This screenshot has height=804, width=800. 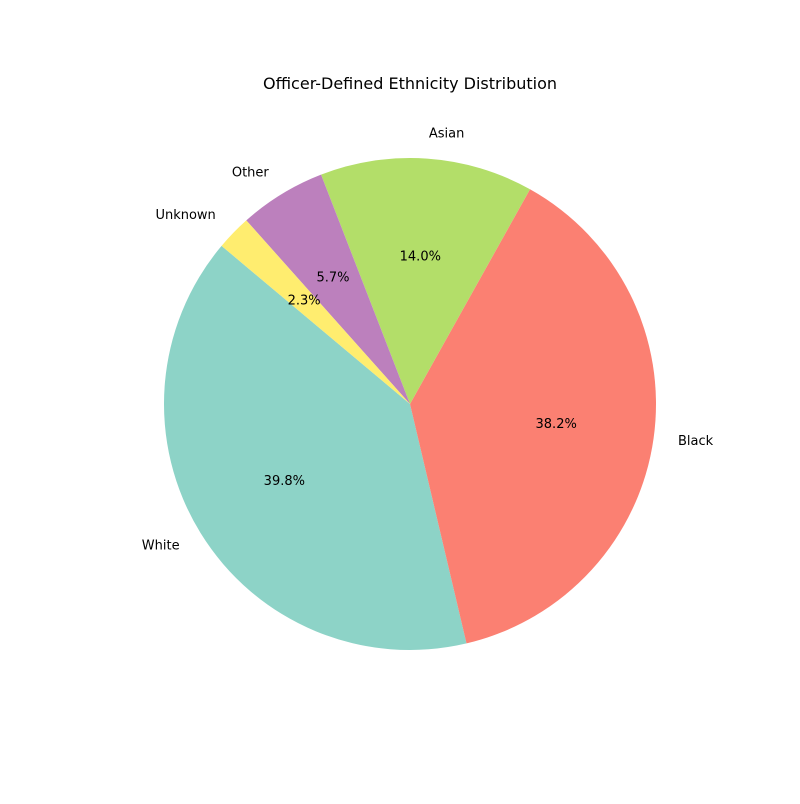 I want to click on pie-slice-other, so click(x=328, y=289).